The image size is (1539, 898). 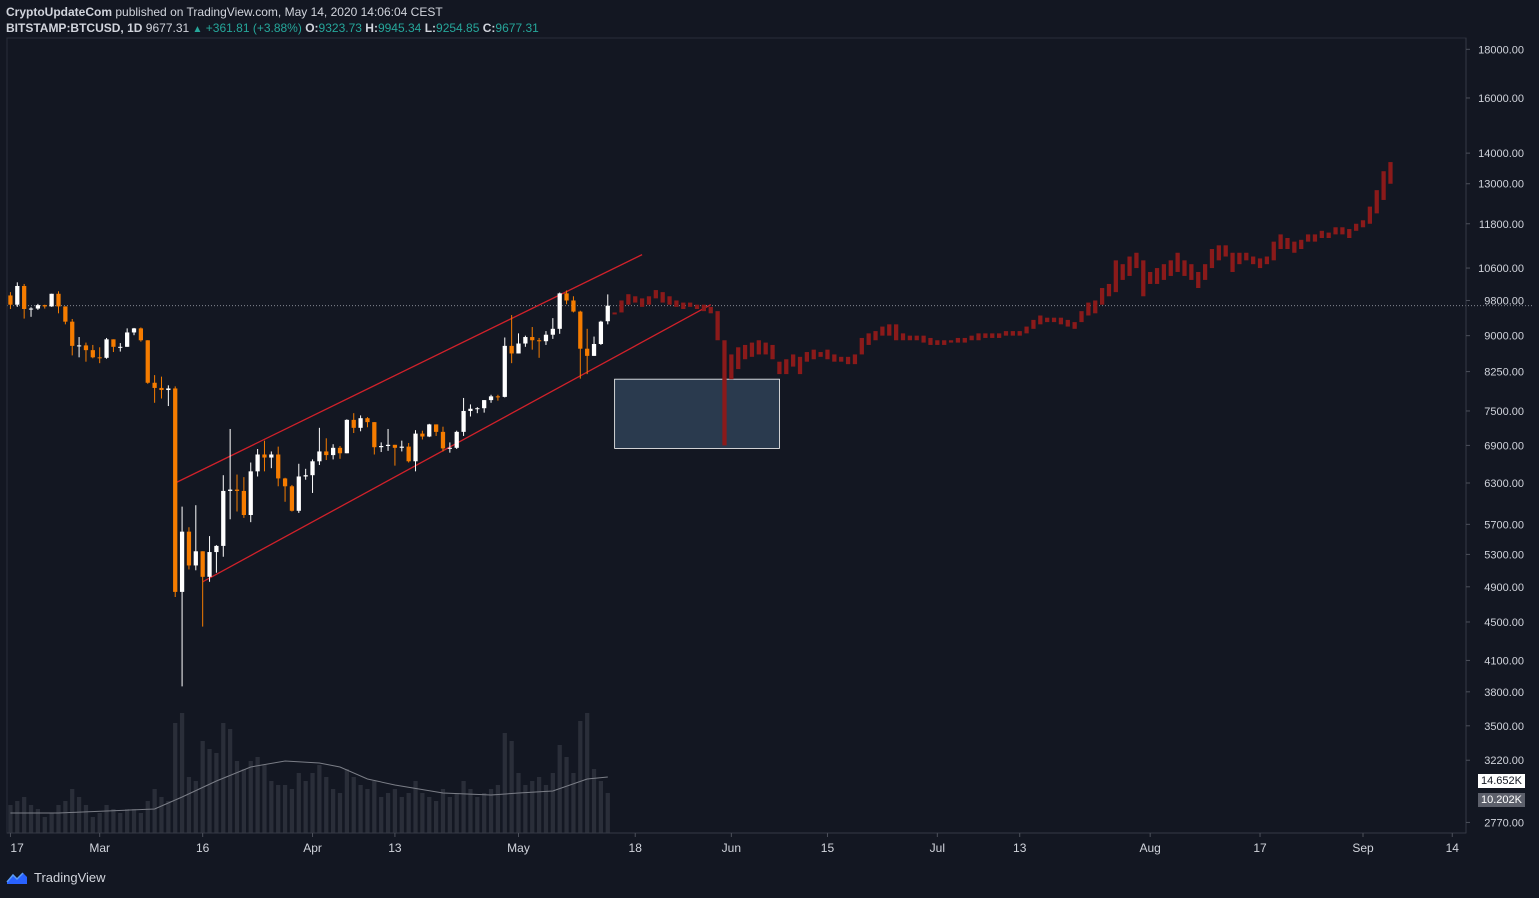 I want to click on x-tick-label: Mar, so click(x=99, y=848).